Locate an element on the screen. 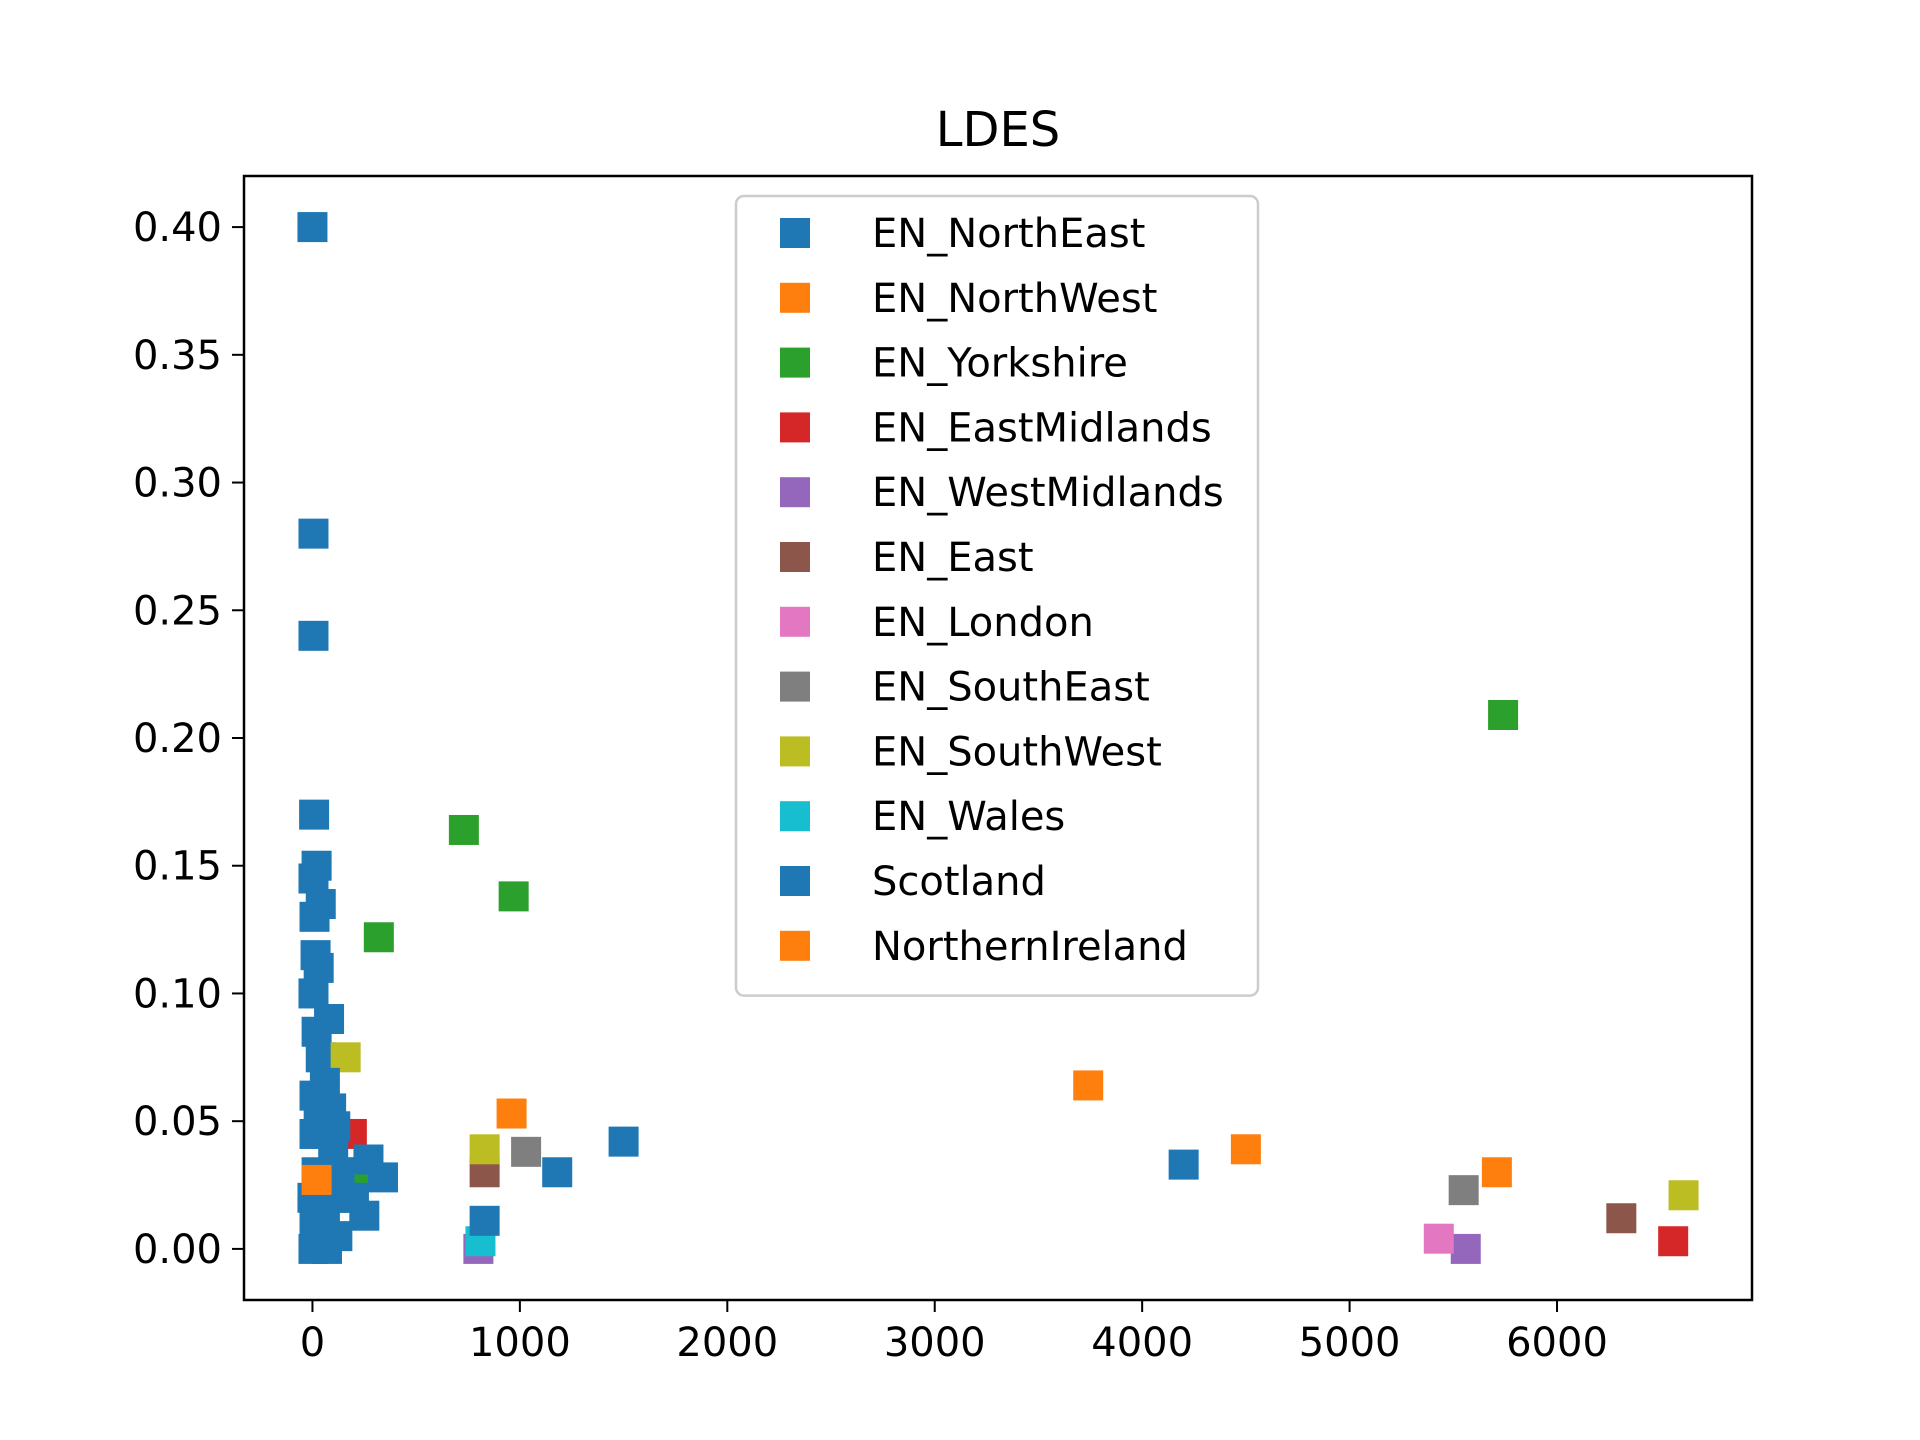 Image resolution: width=1920 pixels, height=1440 pixels. data-point-s10-p12 is located at coordinates (318, 967).